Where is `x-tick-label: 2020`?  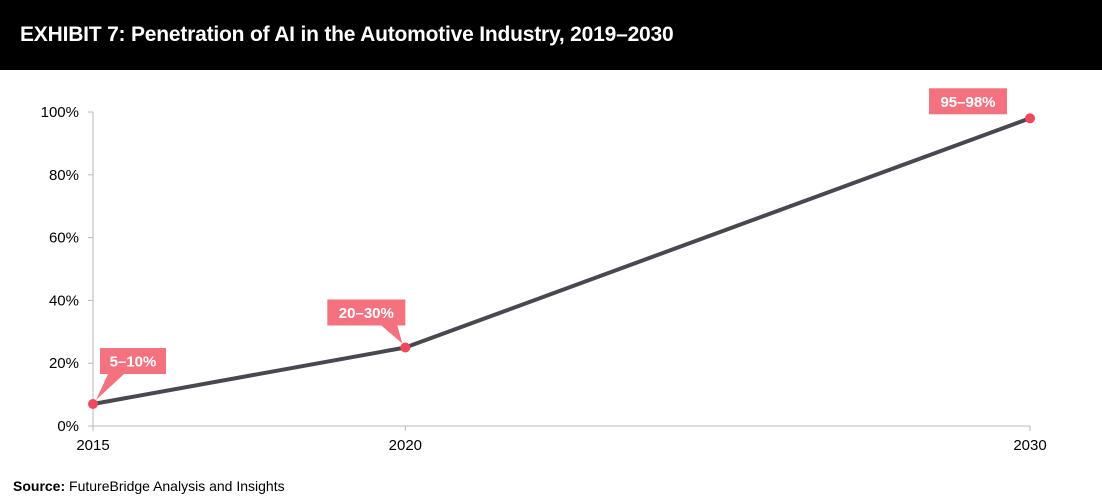 x-tick-label: 2020 is located at coordinates (405, 445).